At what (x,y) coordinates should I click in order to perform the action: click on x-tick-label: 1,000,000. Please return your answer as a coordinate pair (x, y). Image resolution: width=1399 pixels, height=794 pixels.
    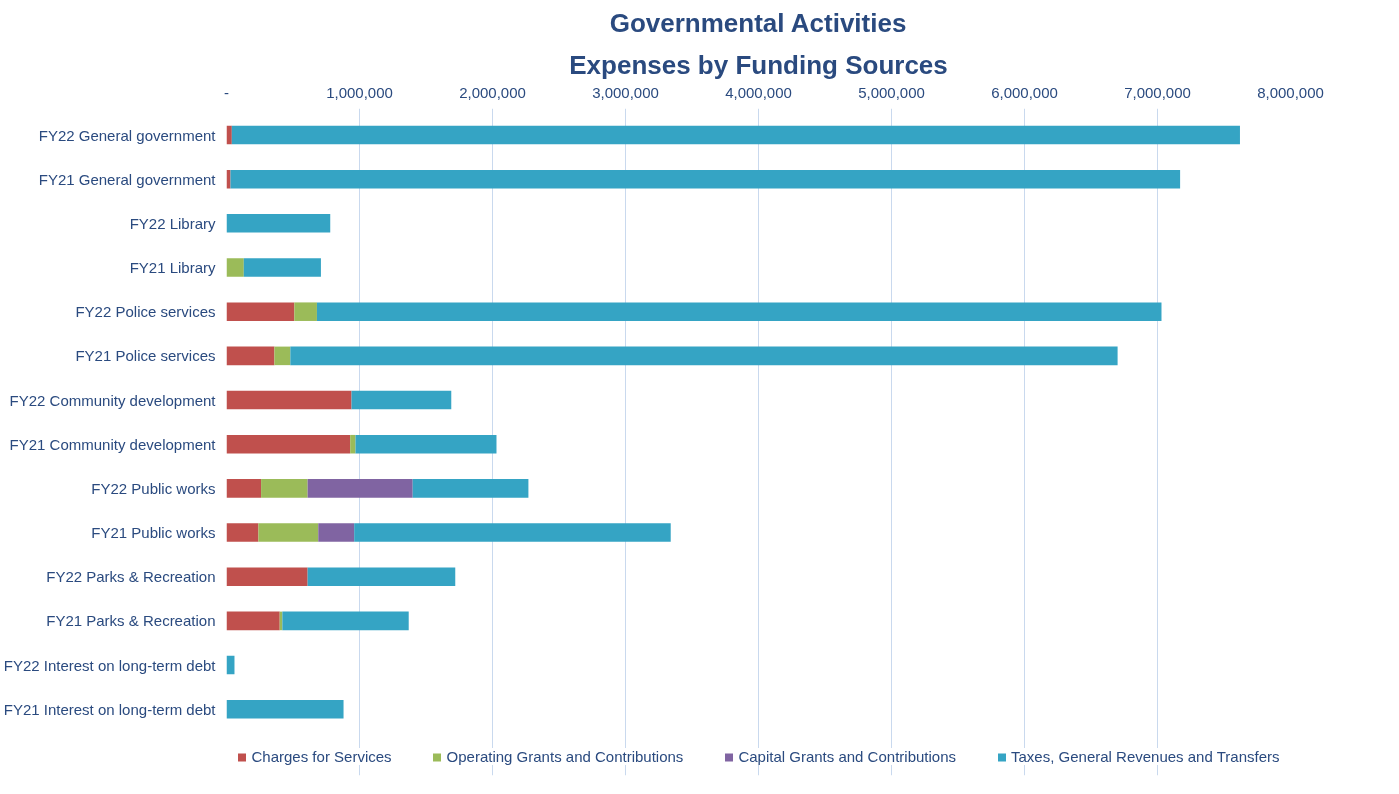
    Looking at the image, I should click on (359, 92).